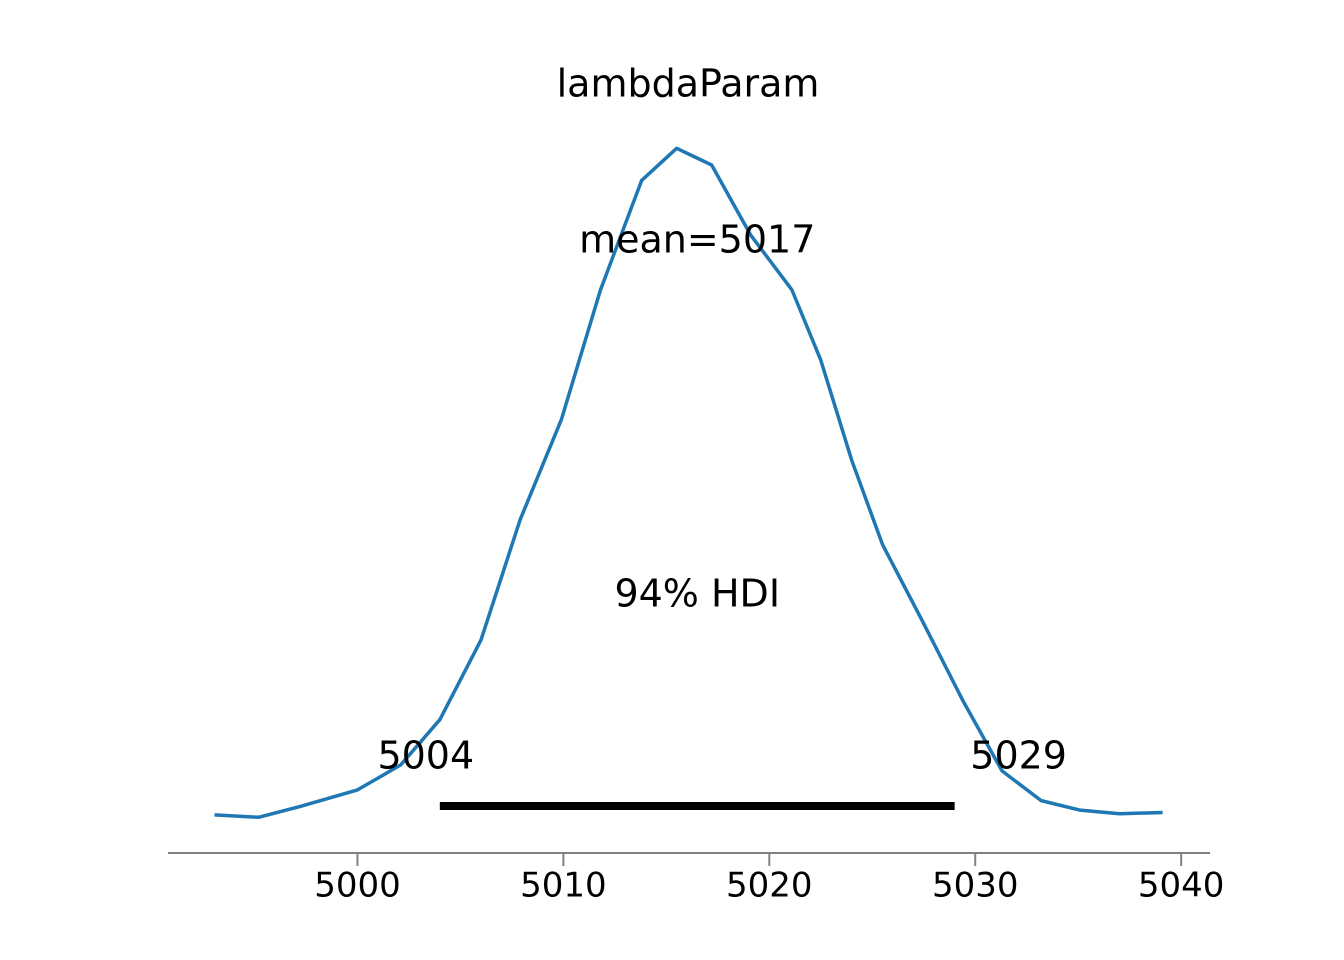 This screenshot has width=1344, height=960. What do you see at coordinates (688, 84) in the screenshot?
I see `chart-title: lambdaParam` at bounding box center [688, 84].